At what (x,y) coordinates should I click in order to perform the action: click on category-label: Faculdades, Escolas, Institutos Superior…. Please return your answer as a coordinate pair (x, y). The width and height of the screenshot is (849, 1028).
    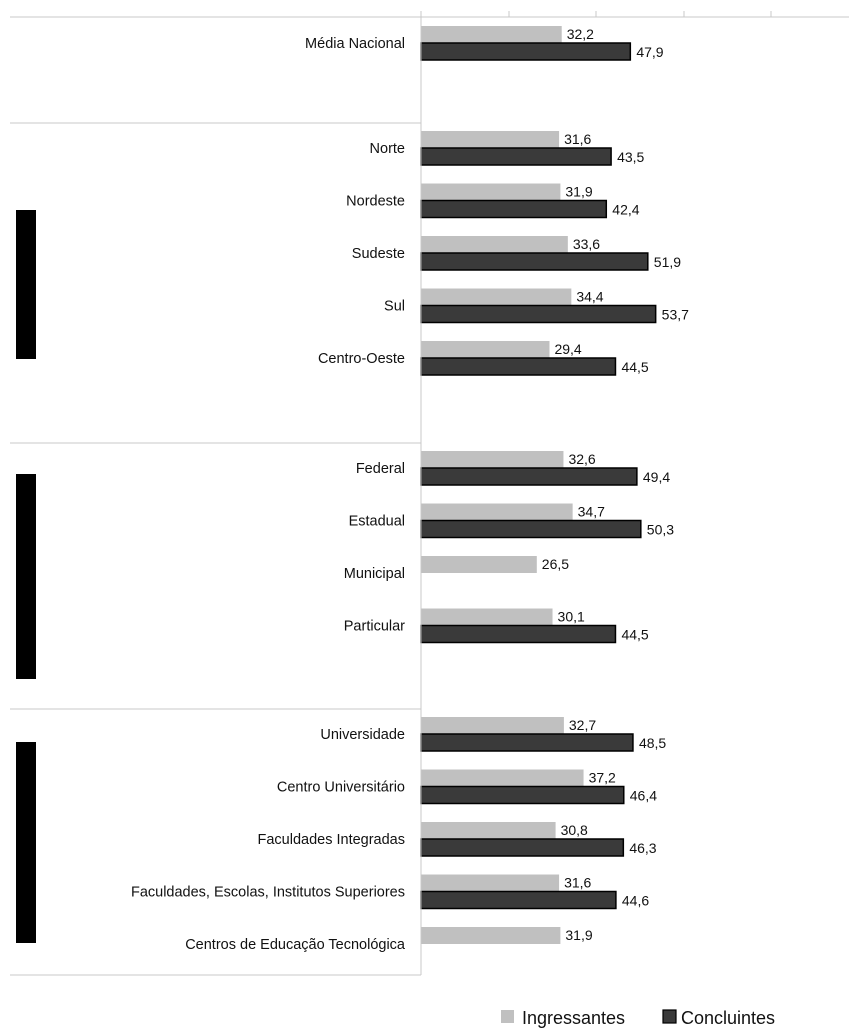
    Looking at the image, I should click on (268, 893).